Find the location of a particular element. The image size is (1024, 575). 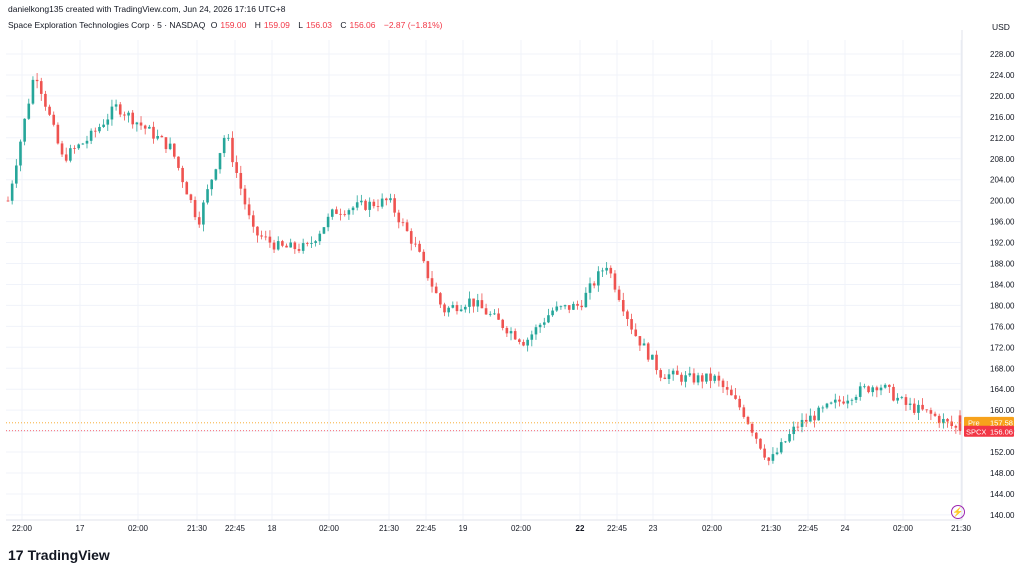

price-tick-label: 160.00 is located at coordinates (1002, 410).